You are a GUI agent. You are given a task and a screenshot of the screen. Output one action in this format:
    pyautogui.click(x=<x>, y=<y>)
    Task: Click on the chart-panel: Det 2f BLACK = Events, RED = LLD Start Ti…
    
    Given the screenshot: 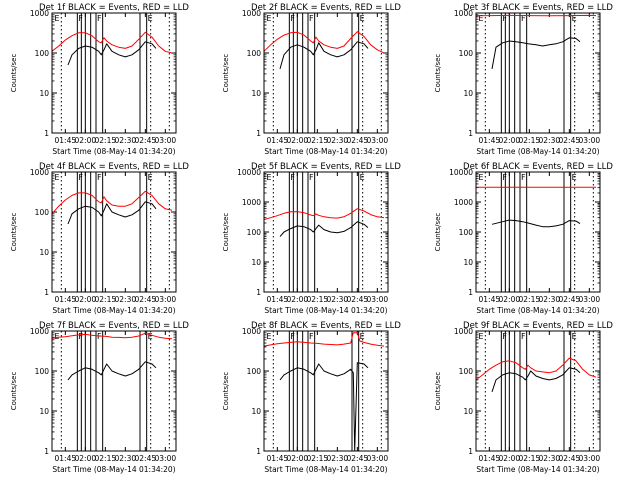 What is the action you would take?
    pyautogui.click(x=311, y=79)
    